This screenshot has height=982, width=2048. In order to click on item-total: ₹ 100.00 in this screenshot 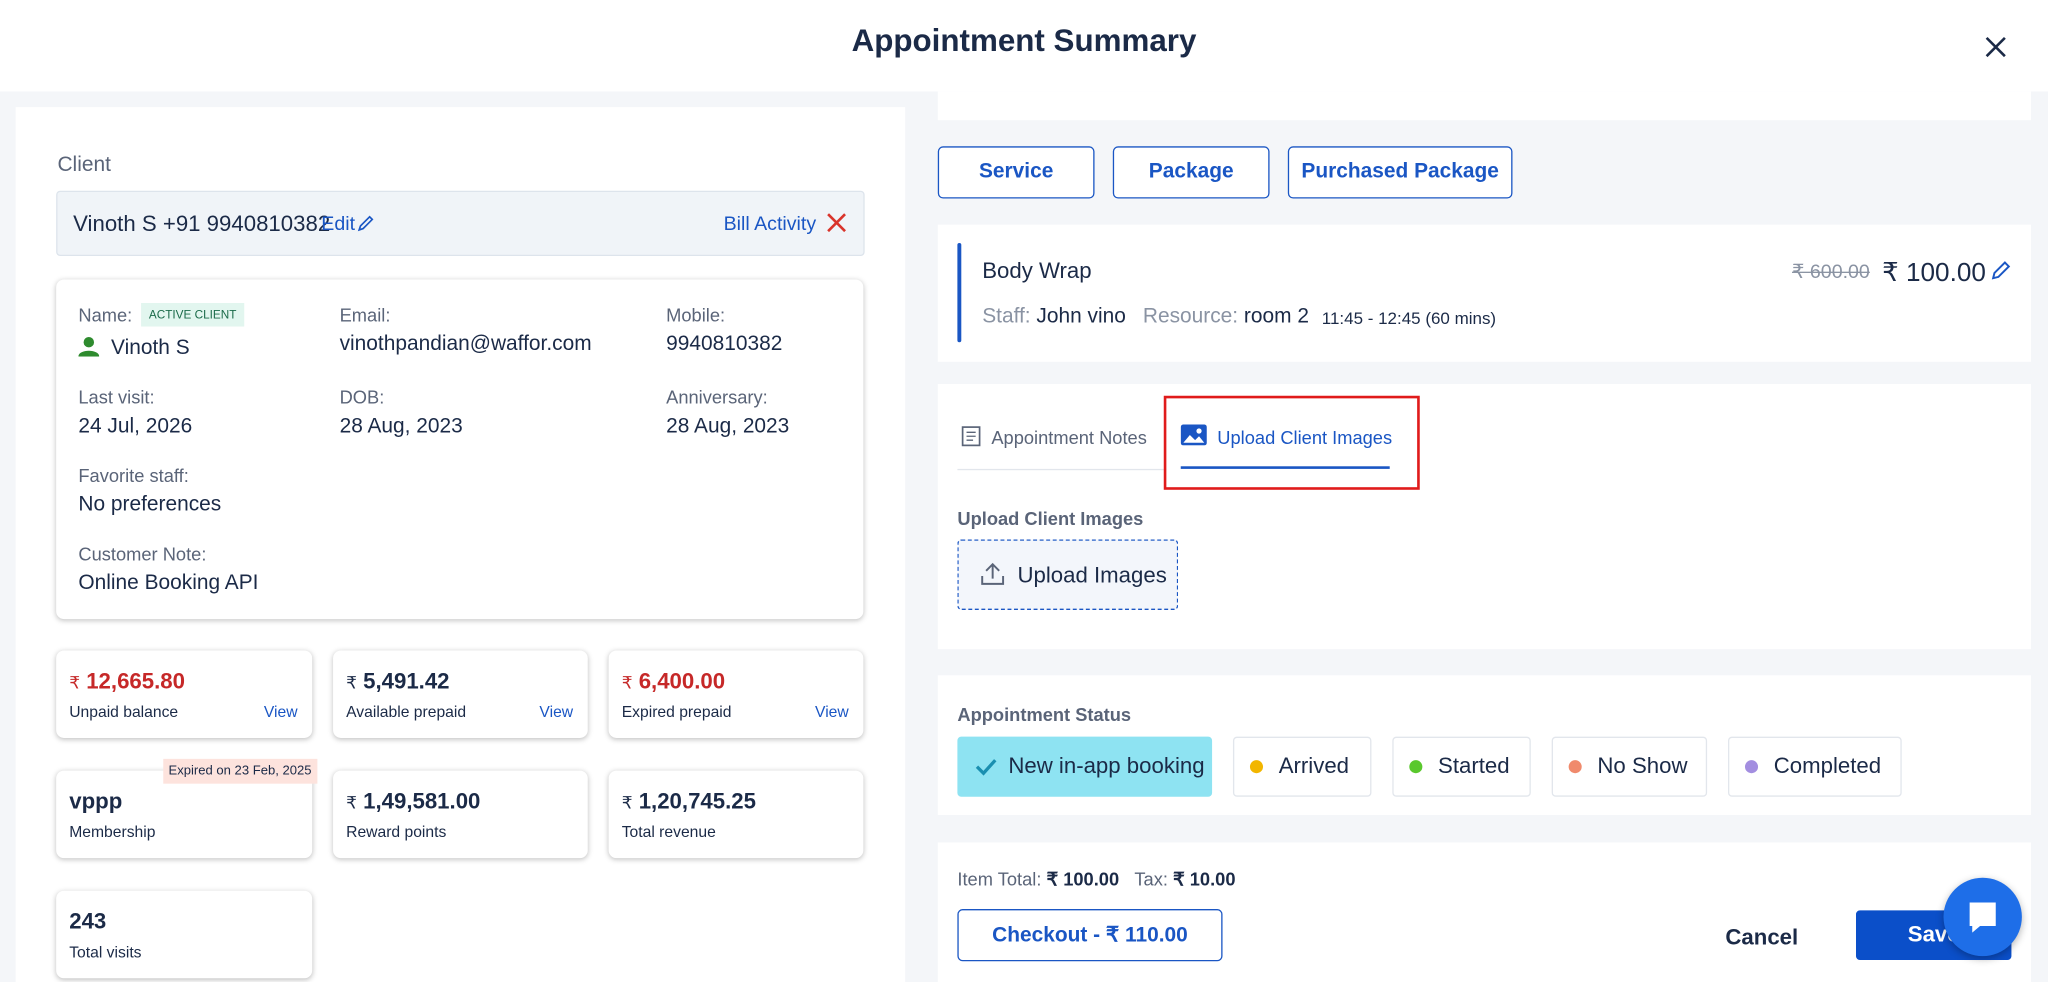, I will do `click(1083, 879)`.